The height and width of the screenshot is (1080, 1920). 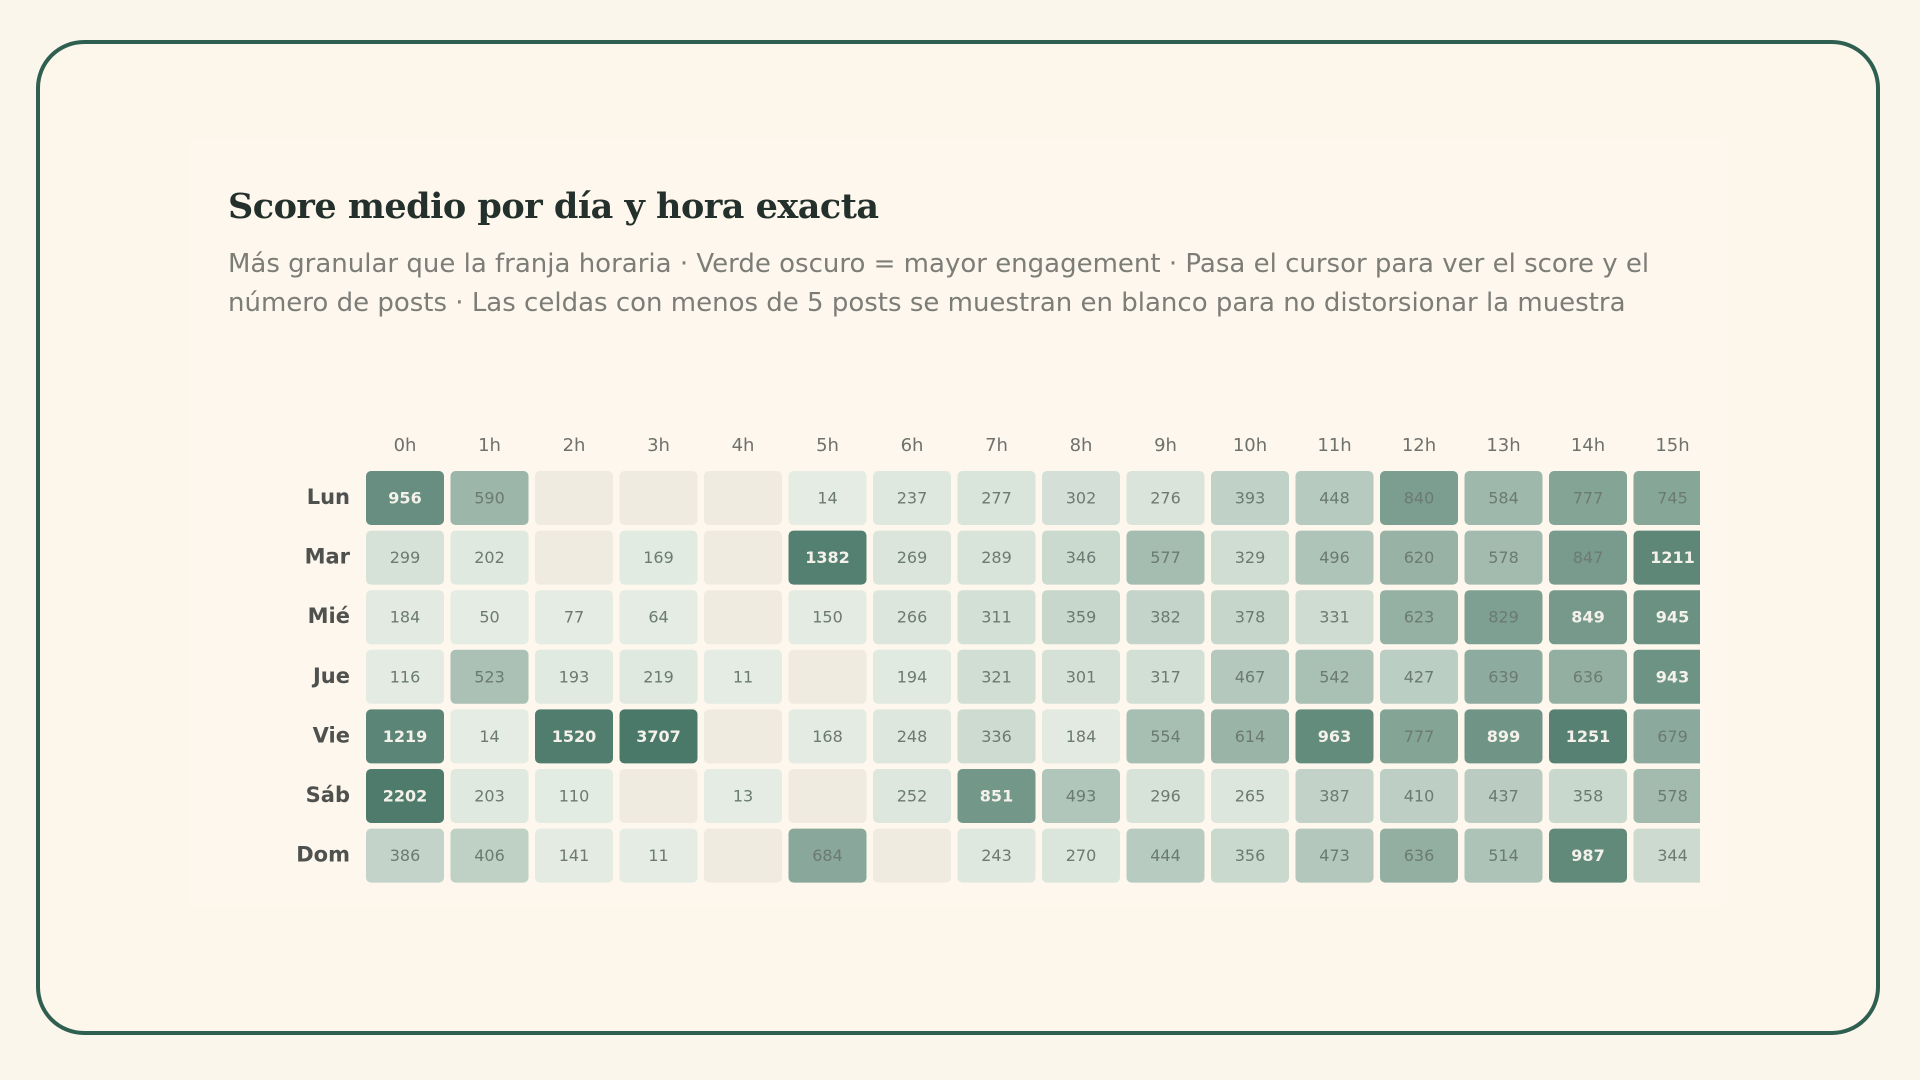 I want to click on cell-value: 956, so click(x=404, y=498).